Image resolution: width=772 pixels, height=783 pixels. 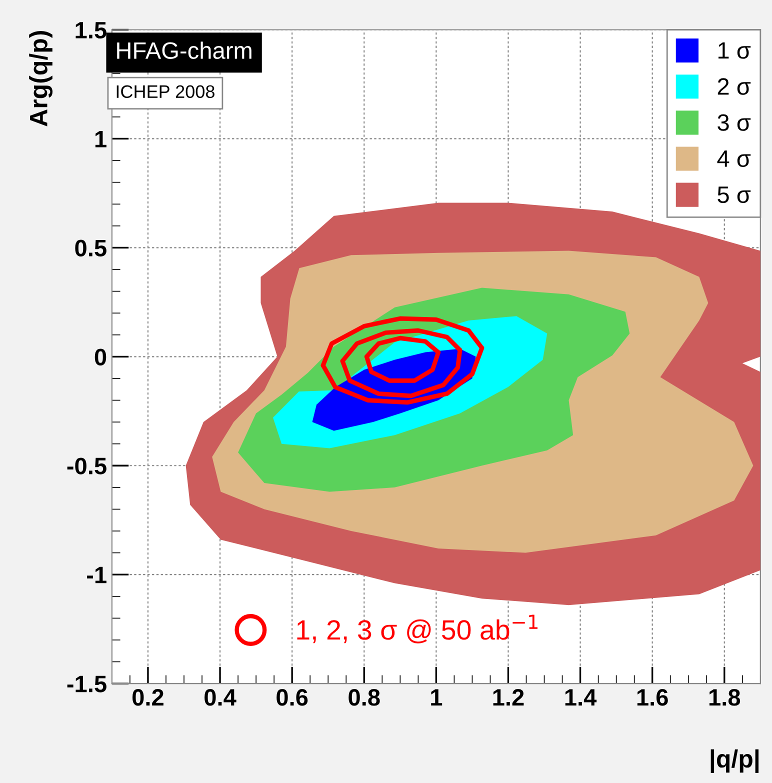 What do you see at coordinates (90, 248) in the screenshot?
I see `y-tick-label: 0.5` at bounding box center [90, 248].